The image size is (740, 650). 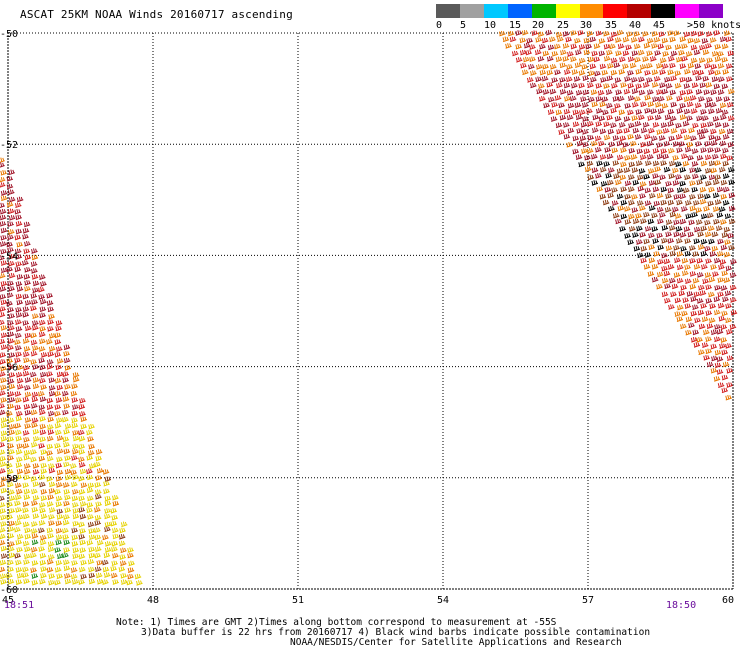 What do you see at coordinates (19, 605) in the screenshot?
I see `time-label-left: 18:51` at bounding box center [19, 605].